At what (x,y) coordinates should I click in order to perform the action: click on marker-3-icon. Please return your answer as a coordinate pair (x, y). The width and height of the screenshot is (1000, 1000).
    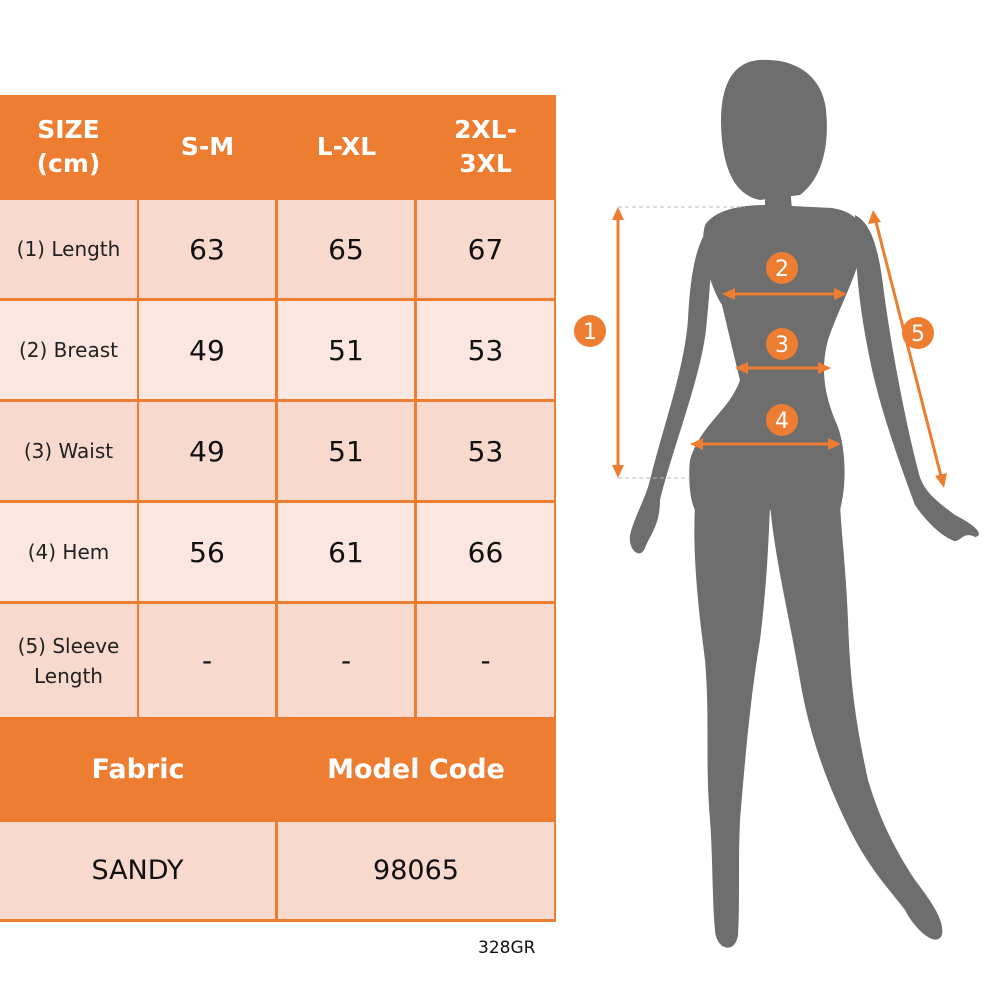
    Looking at the image, I should click on (782, 344).